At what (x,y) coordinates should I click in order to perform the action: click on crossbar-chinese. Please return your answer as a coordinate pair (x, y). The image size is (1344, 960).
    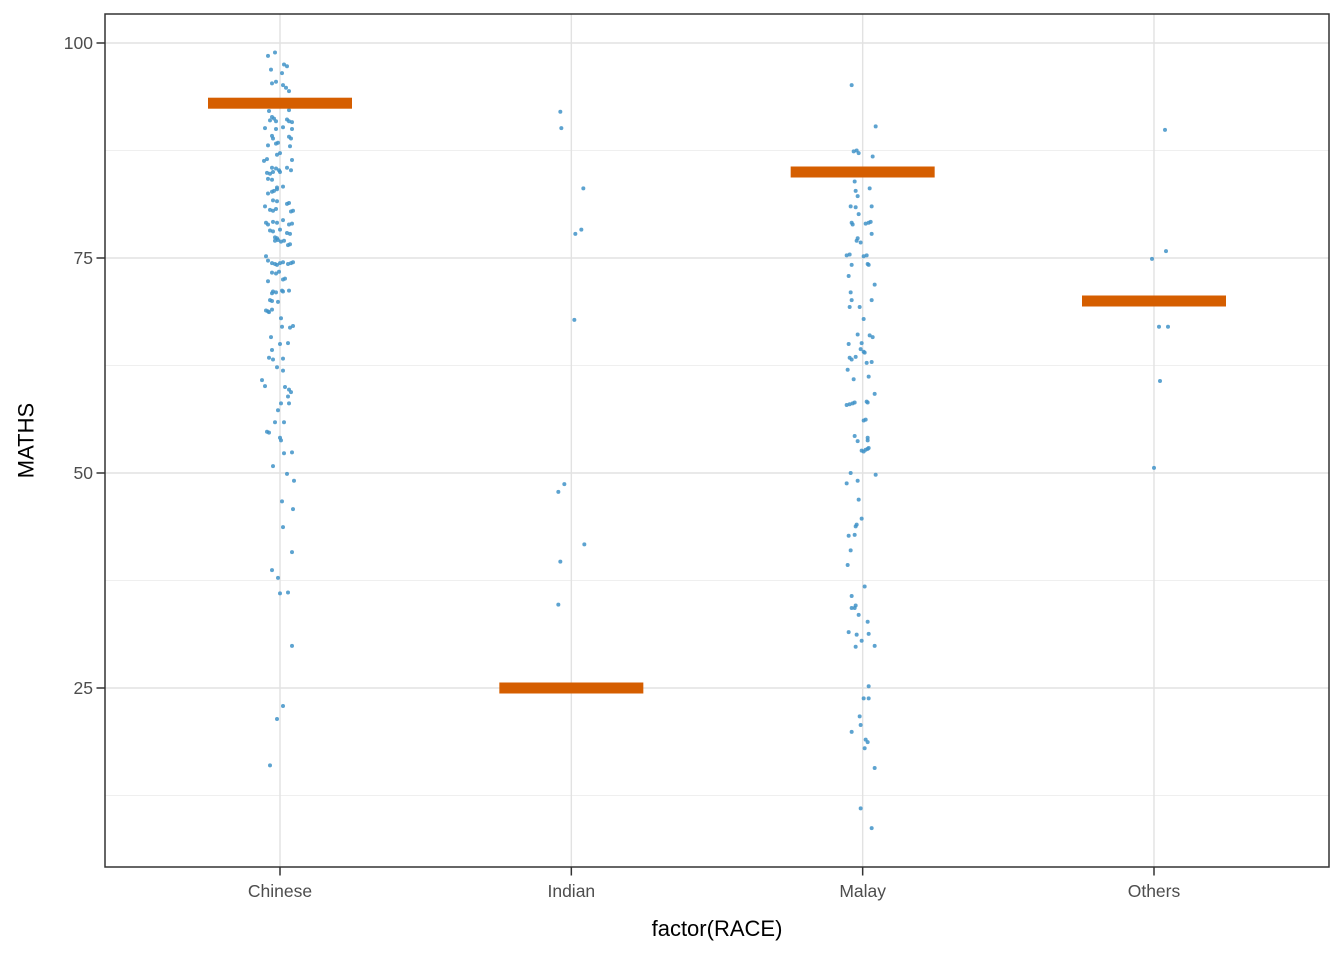
    Looking at the image, I should click on (280, 103).